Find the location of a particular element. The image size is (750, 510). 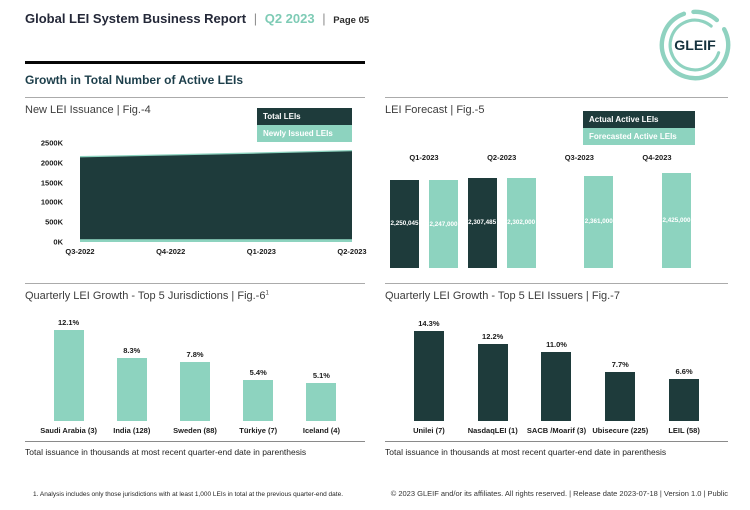

bar-pair: 2,250,045 2,247,000 is located at coordinates (424, 220).